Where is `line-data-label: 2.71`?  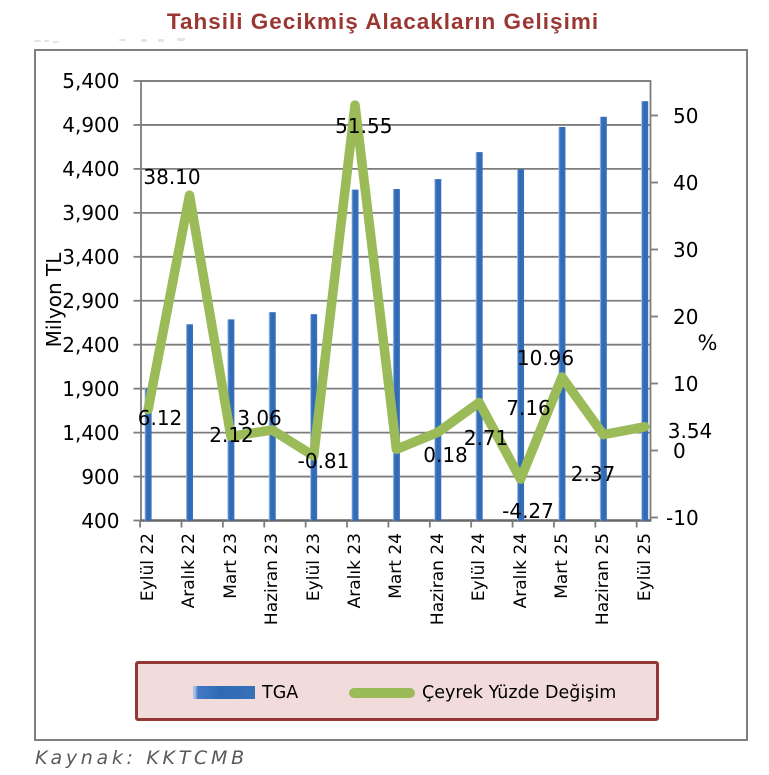 line-data-label: 2.71 is located at coordinates (486, 438).